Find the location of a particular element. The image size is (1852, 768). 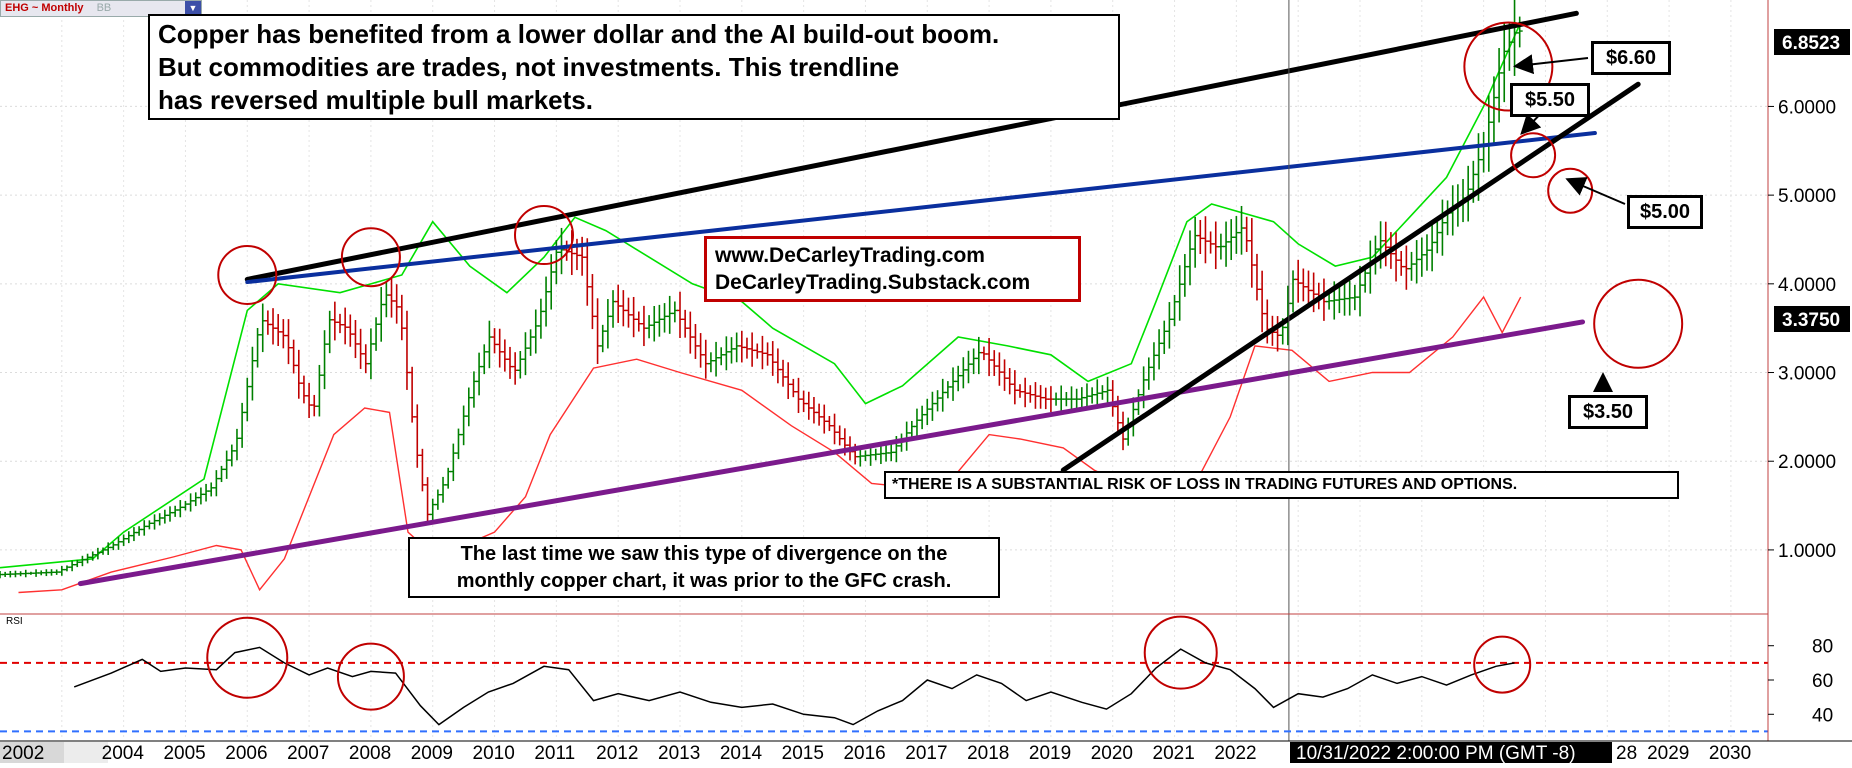

last-price-label: 6.8523 is located at coordinates (1811, 43).